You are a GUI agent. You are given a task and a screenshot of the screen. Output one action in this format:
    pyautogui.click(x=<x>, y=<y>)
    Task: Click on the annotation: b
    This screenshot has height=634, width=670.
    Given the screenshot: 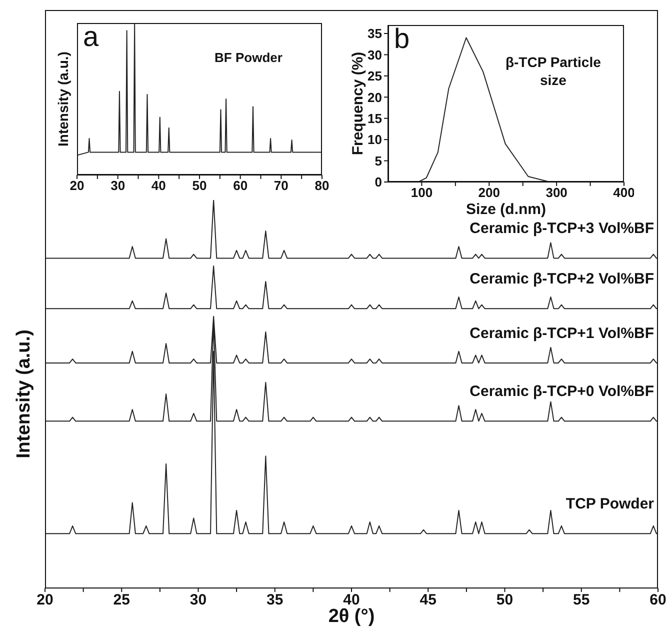 What is the action you would take?
    pyautogui.click(x=402, y=38)
    